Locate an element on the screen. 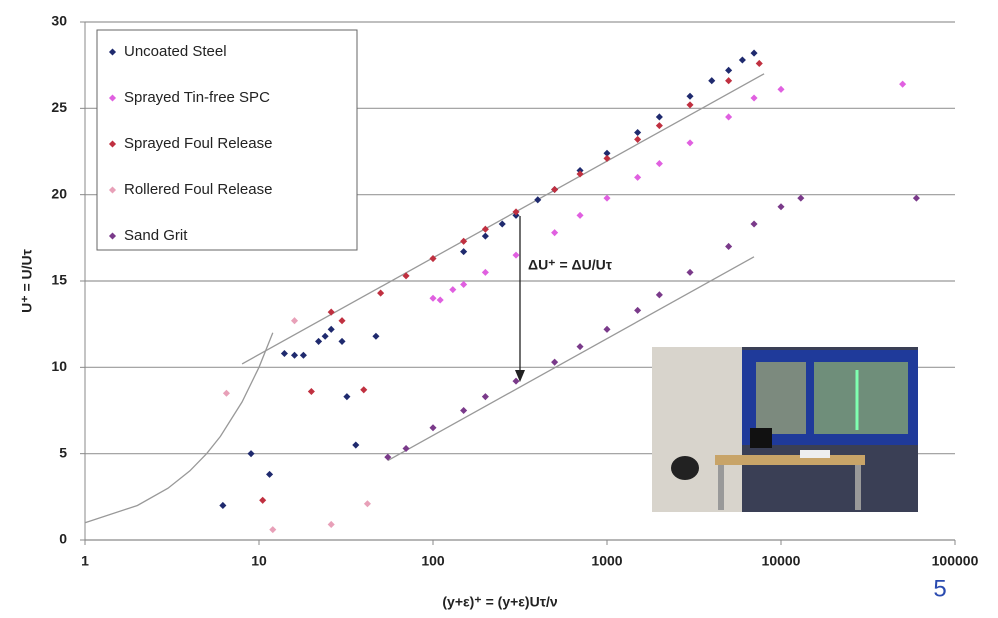  x-tick-label: 10000 is located at coordinates (781, 561).